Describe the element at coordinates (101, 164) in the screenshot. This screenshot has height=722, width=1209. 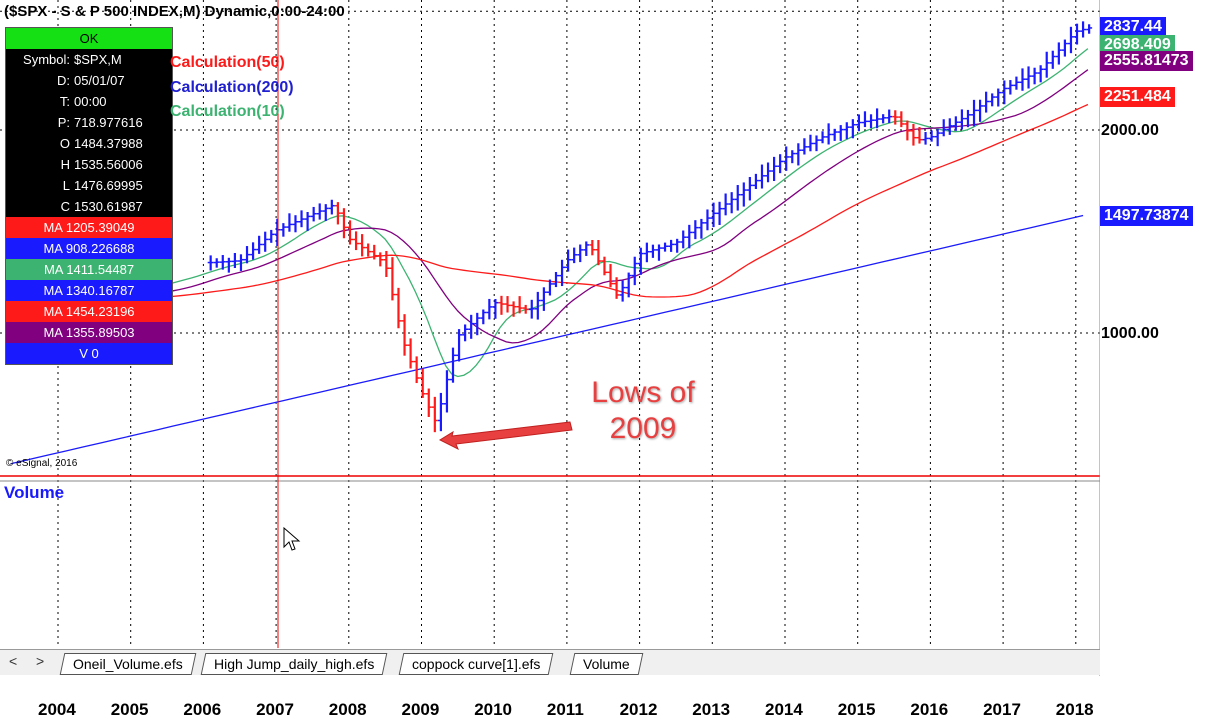
I see `info-row-high: H 1535.56006` at that location.